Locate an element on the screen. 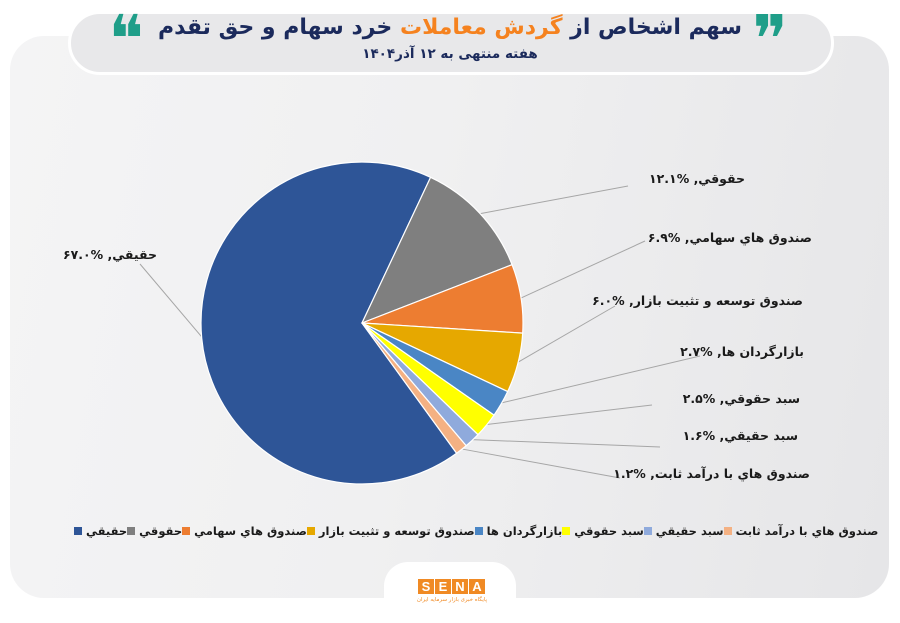 The height and width of the screenshot is (623, 900). legend-label: حقوقي is located at coordinates (161, 531).